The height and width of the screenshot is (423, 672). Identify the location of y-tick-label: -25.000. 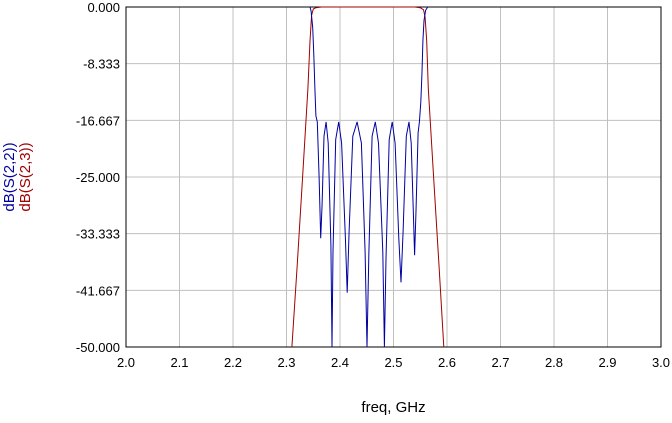
(98, 177).